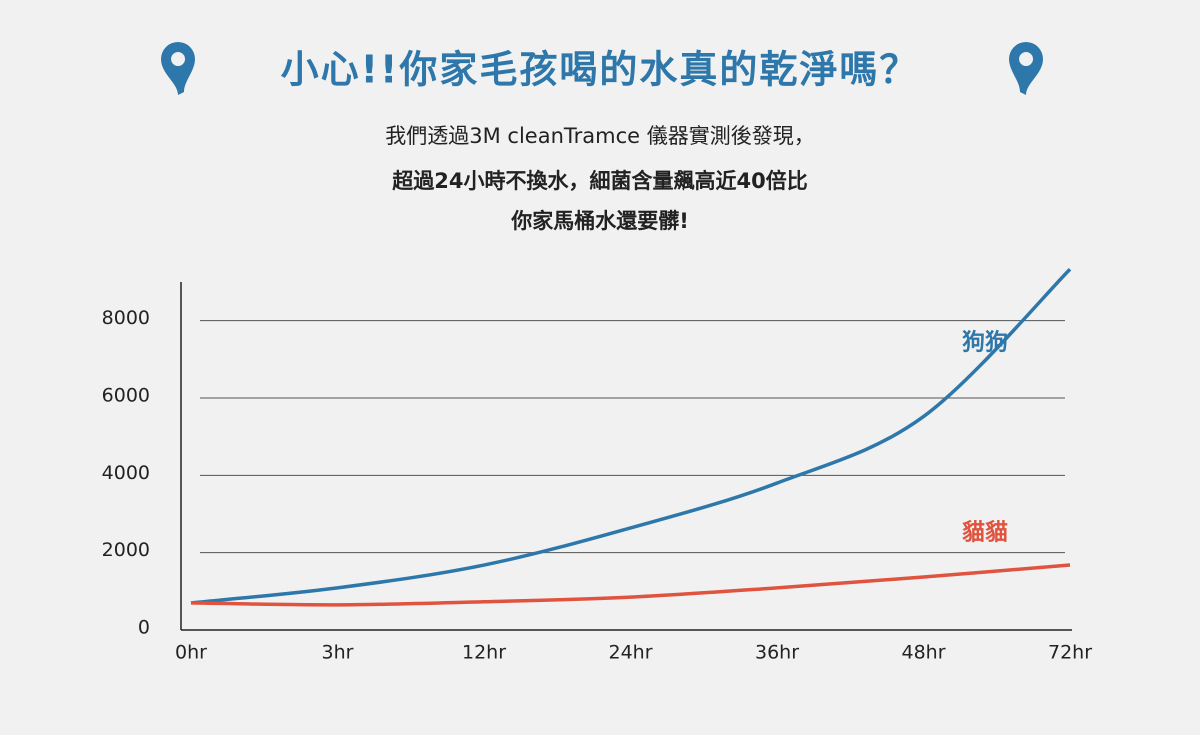 The width and height of the screenshot is (1200, 735). I want to click on y-tick-label: 8000, so click(126, 318).